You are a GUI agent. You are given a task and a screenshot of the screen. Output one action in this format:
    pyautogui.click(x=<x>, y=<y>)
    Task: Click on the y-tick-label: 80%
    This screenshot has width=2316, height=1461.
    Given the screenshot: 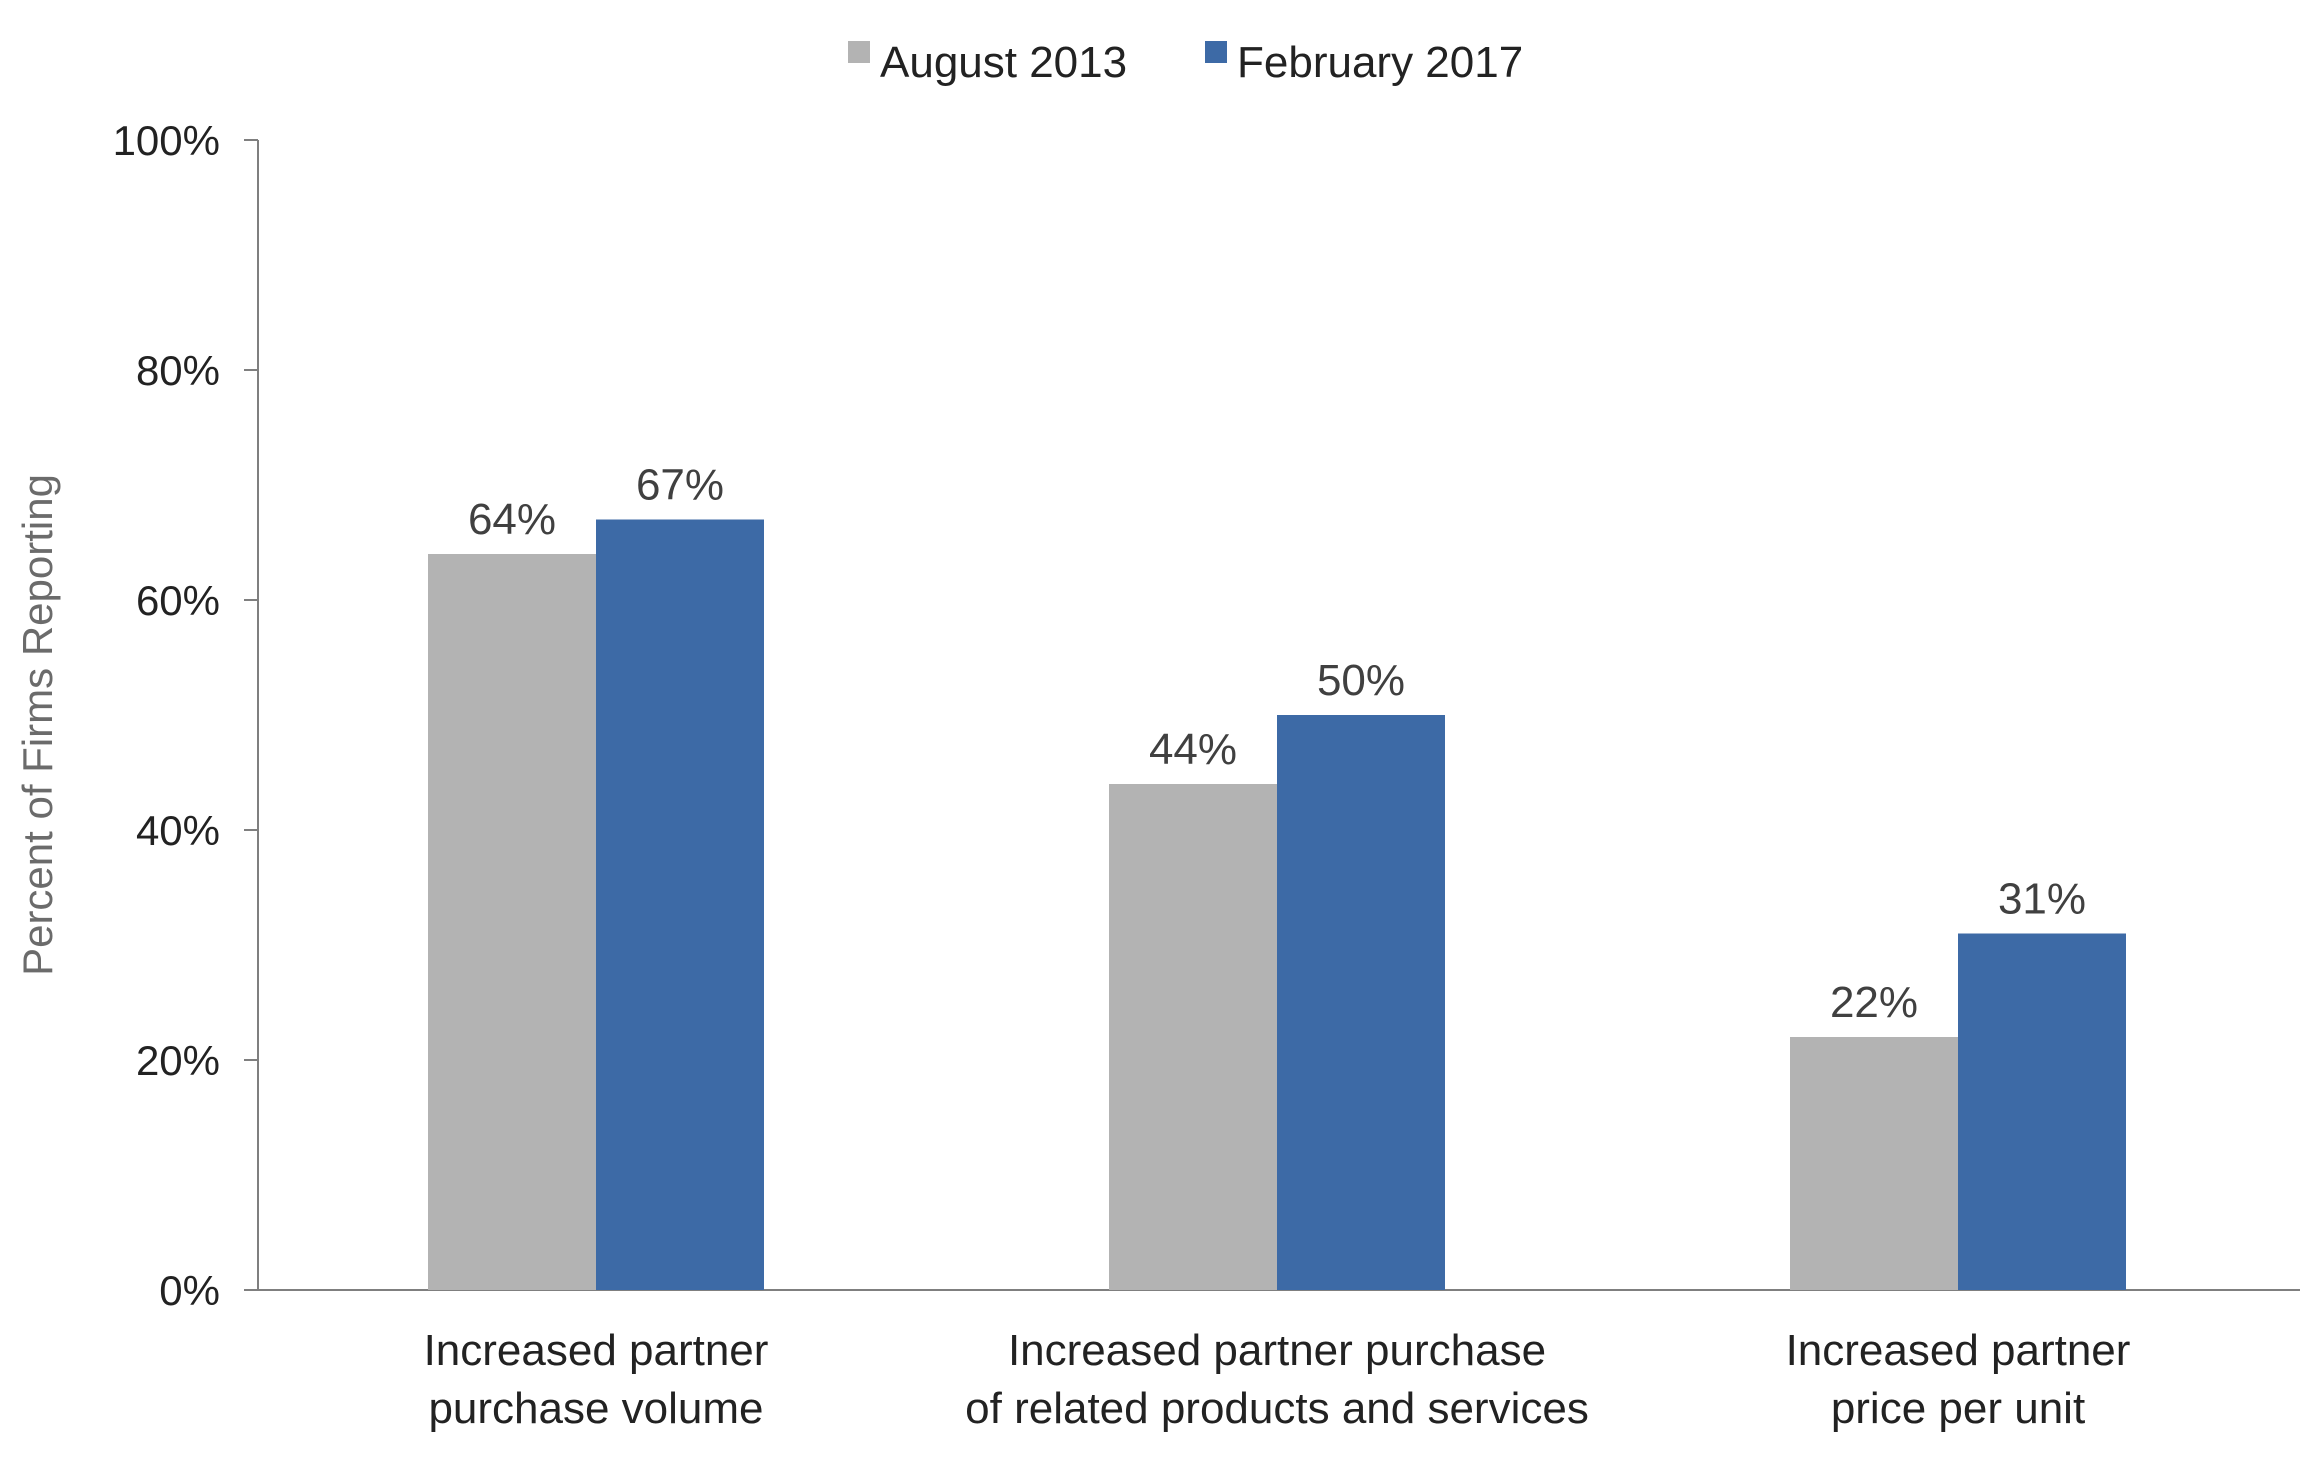 What is the action you would take?
    pyautogui.click(x=178, y=370)
    